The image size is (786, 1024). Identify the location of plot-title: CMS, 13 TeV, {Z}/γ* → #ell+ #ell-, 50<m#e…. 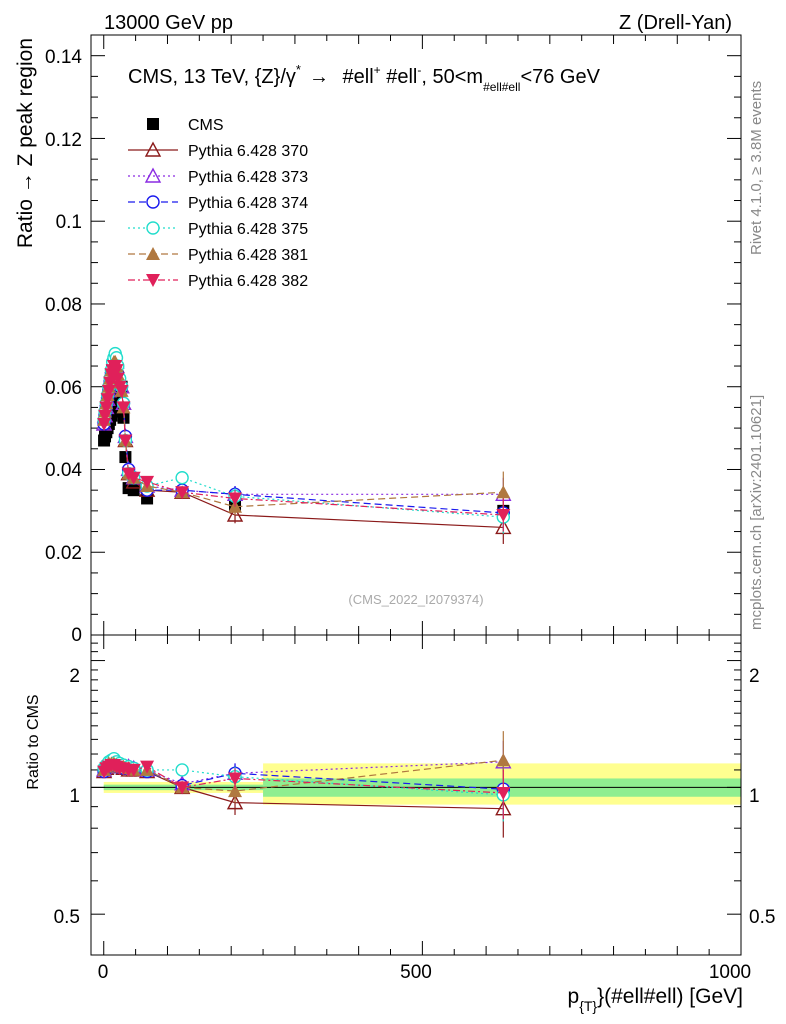
(364, 78).